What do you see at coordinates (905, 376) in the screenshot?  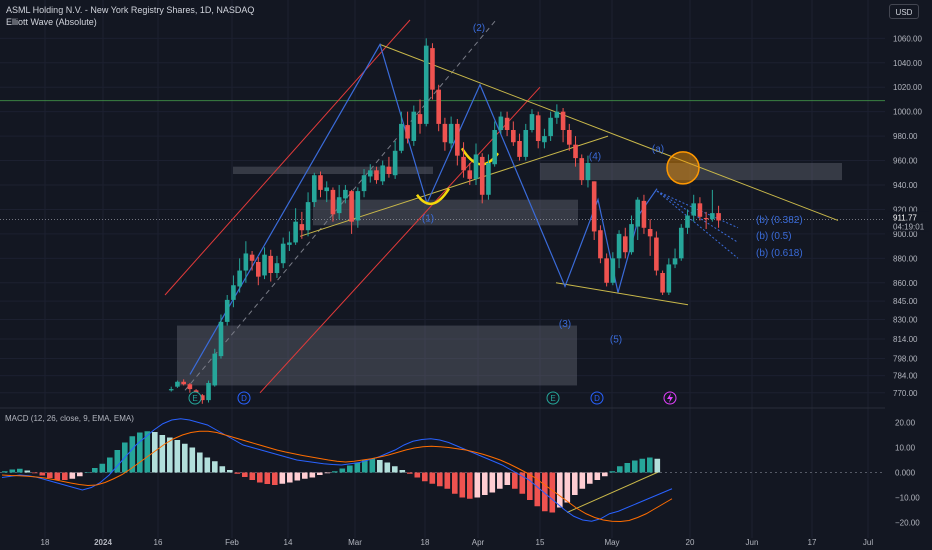 I see `price-tick-label: 784.00` at bounding box center [905, 376].